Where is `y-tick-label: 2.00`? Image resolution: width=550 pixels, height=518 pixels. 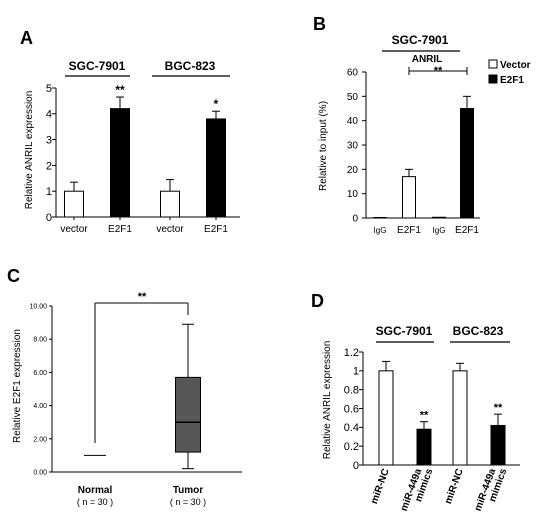
y-tick-label: 2.00 is located at coordinates (40, 439).